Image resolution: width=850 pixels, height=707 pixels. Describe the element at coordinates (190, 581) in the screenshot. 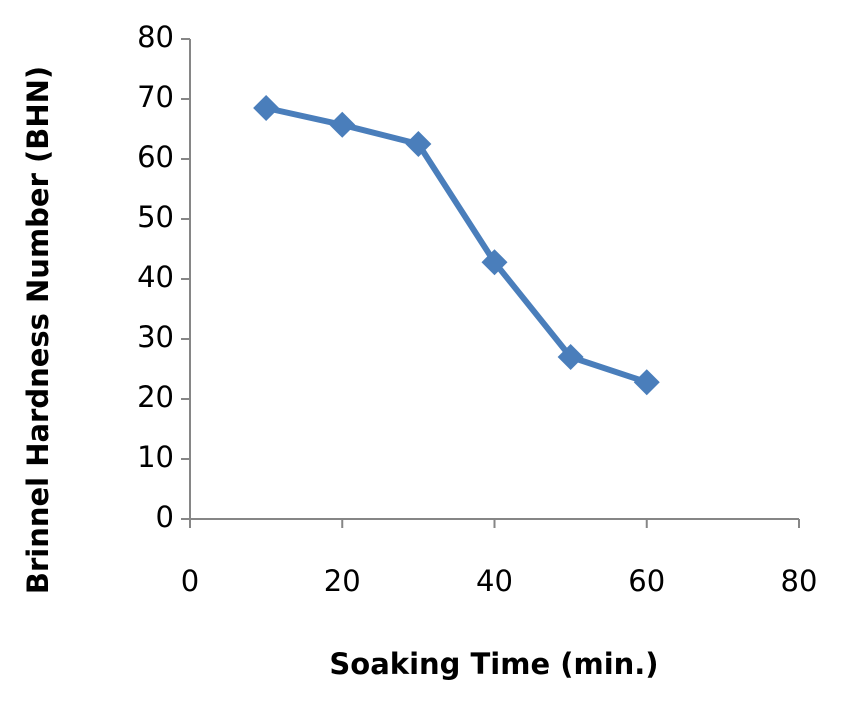

I see `x-tick-label: 0` at that location.